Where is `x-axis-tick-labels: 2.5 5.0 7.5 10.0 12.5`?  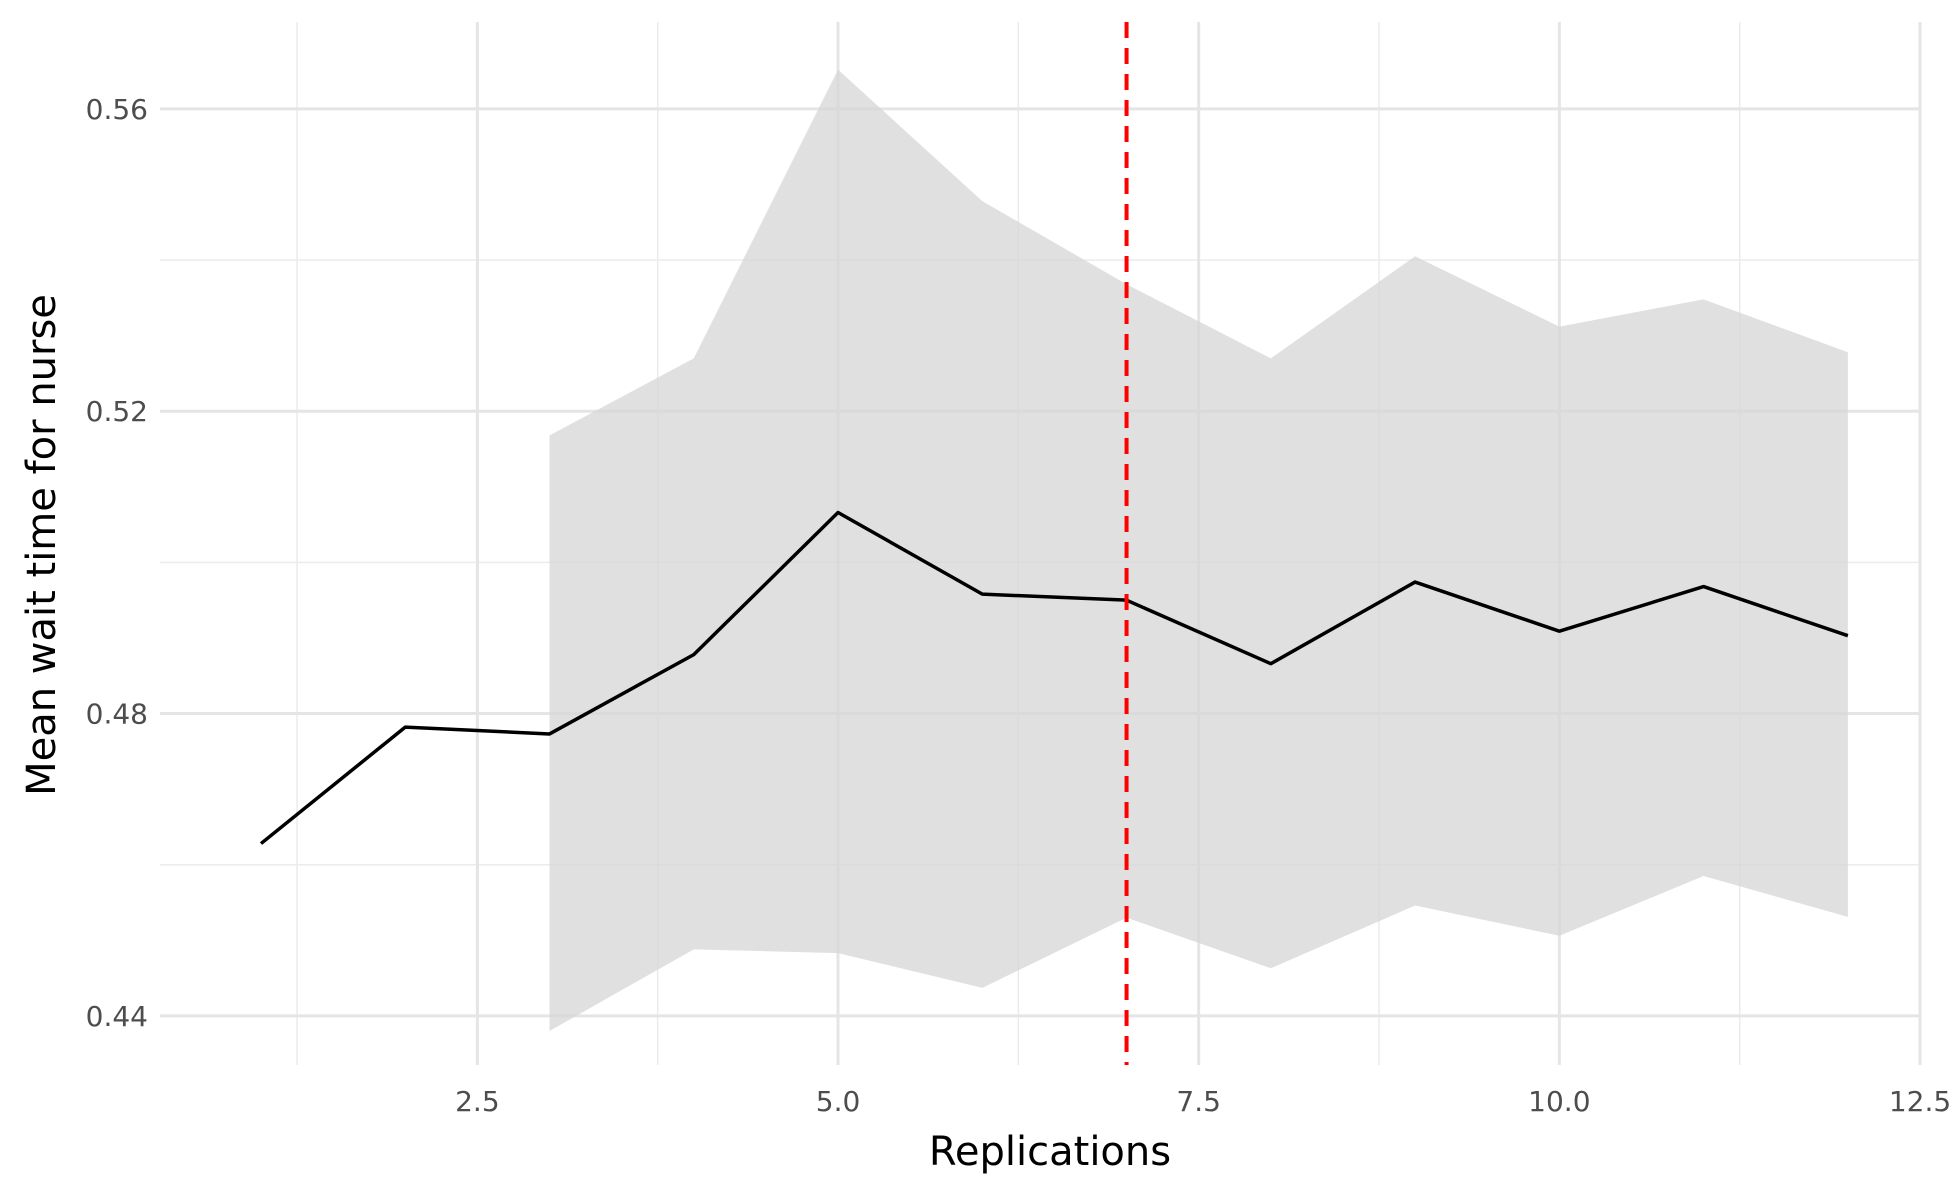
x-axis-tick-labels: 2.5 5.0 7.5 10.0 12.5 is located at coordinates (1202, 1101).